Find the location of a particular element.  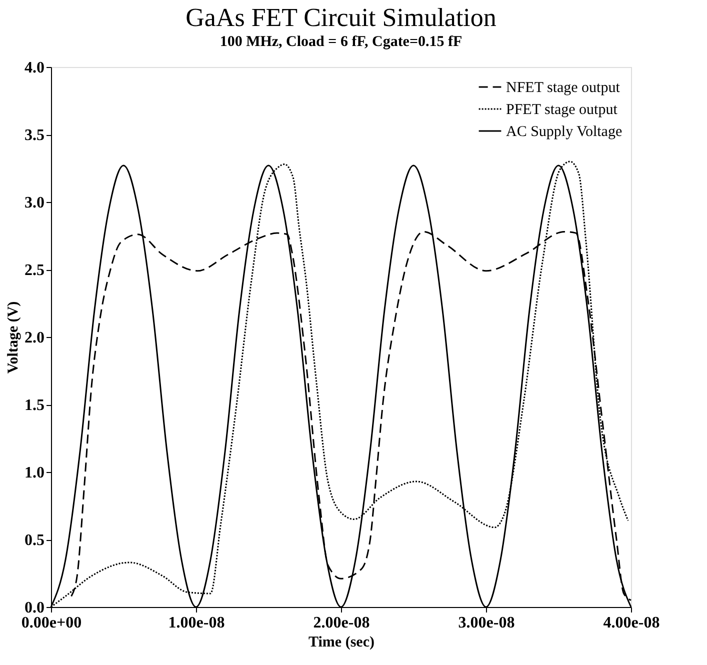

y-tick-label: 4.0 is located at coordinates (34, 68).